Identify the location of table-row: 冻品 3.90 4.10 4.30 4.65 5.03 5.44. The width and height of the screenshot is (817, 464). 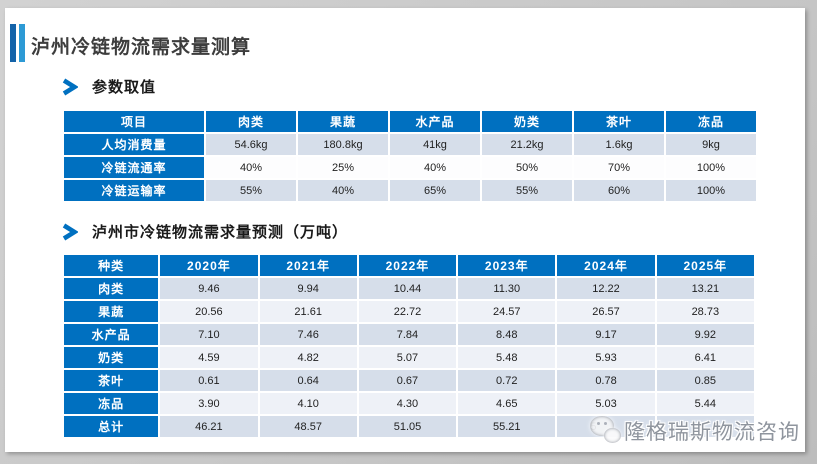
(409, 403).